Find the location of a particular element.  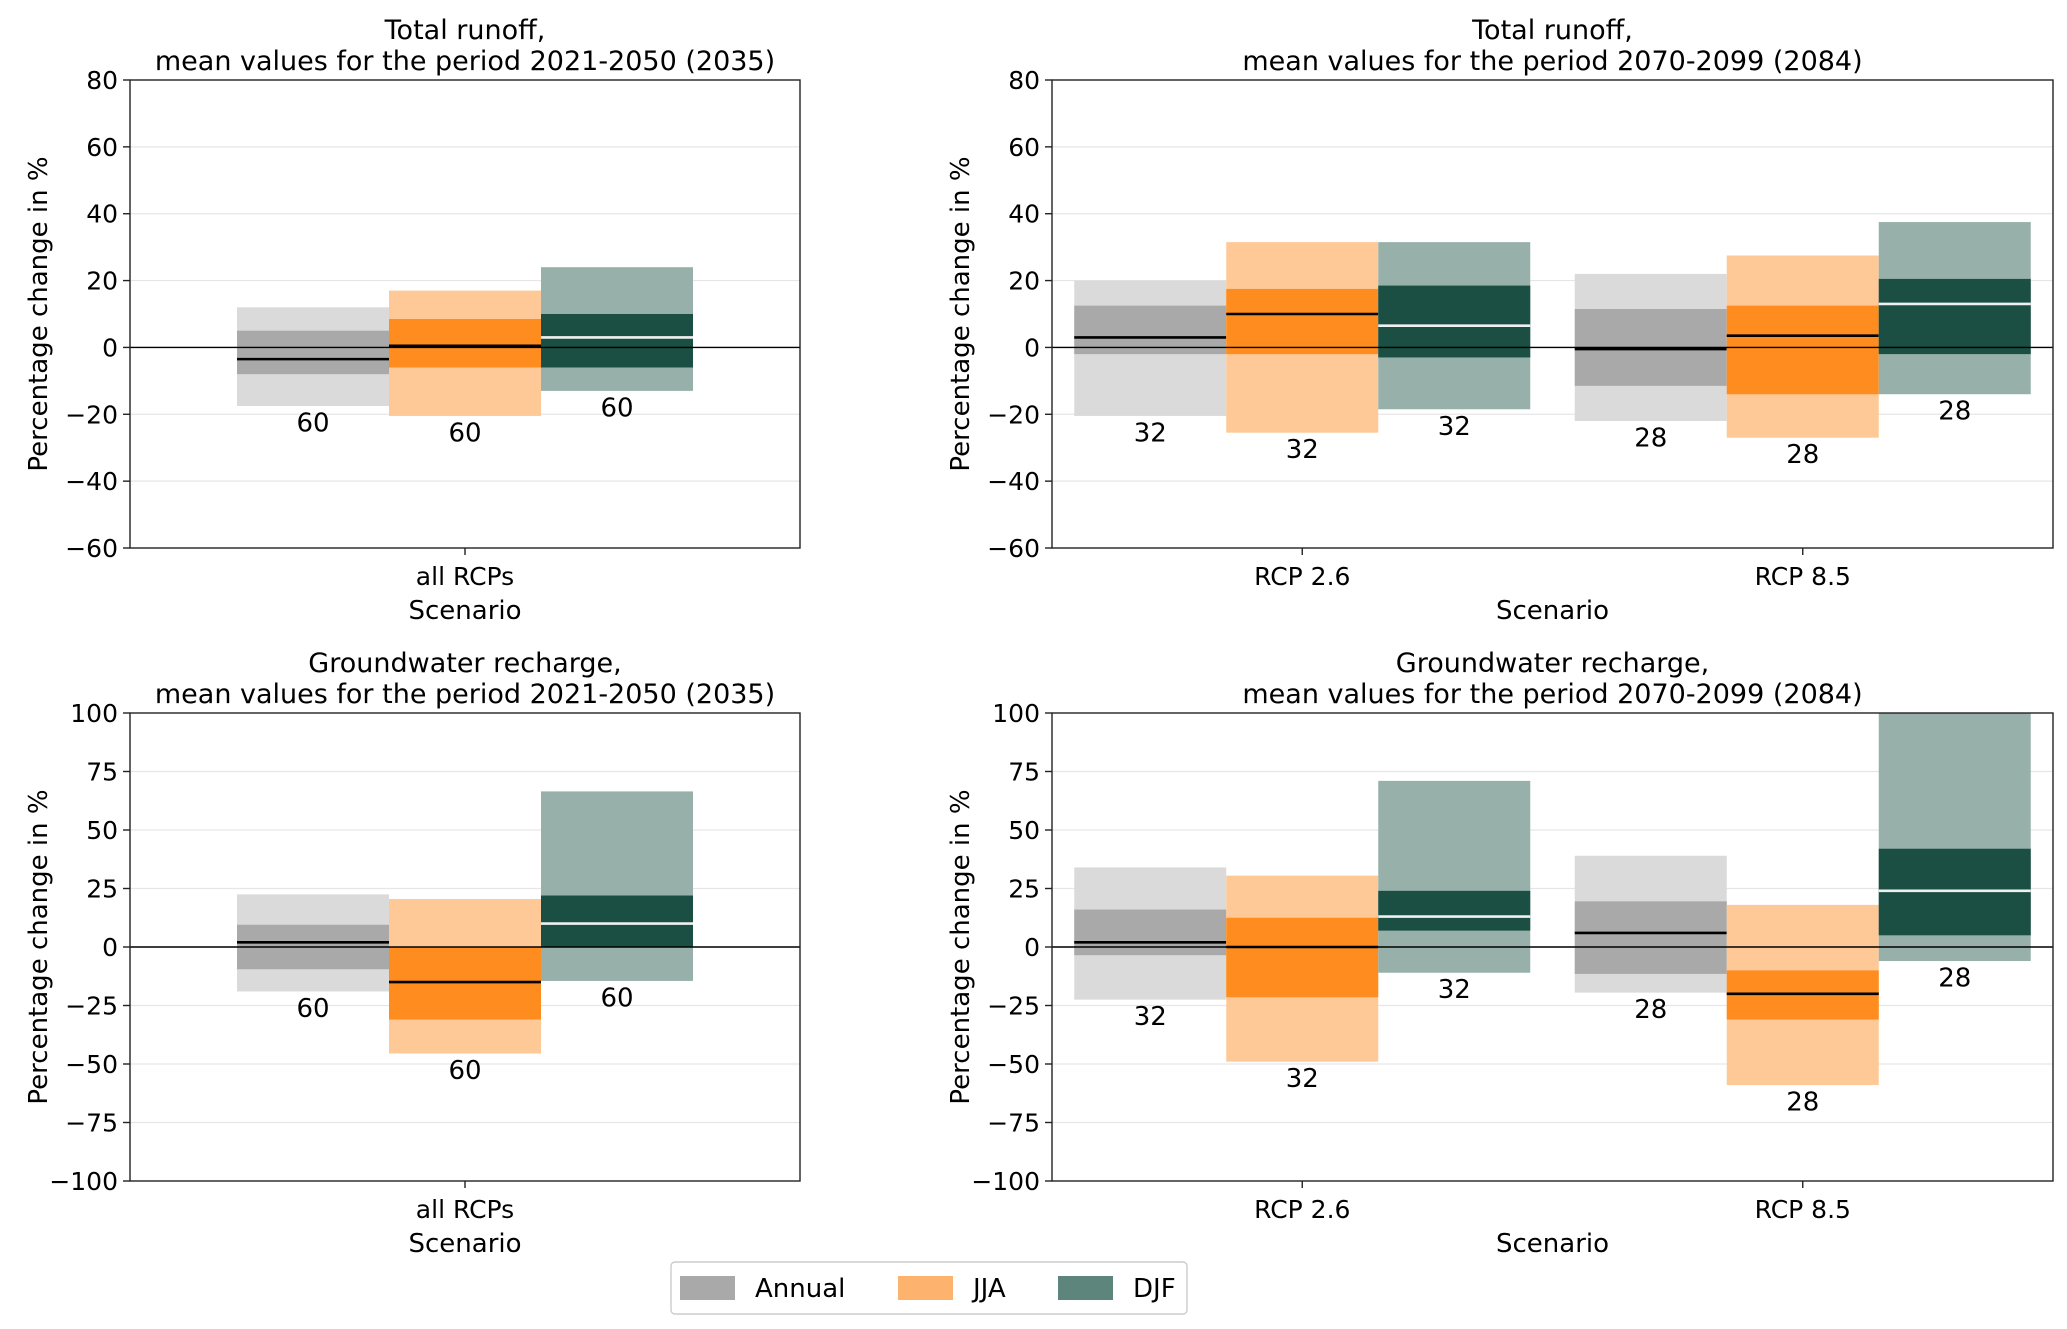

y-tick-label: 40 is located at coordinates (1024, 214).